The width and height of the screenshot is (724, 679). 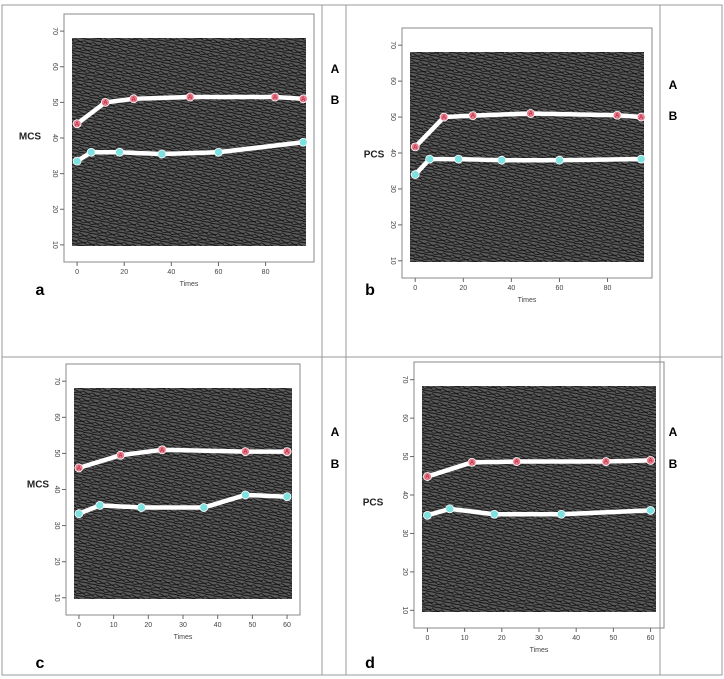 What do you see at coordinates (266, 272) in the screenshot?
I see `x-tick-label: 80` at bounding box center [266, 272].